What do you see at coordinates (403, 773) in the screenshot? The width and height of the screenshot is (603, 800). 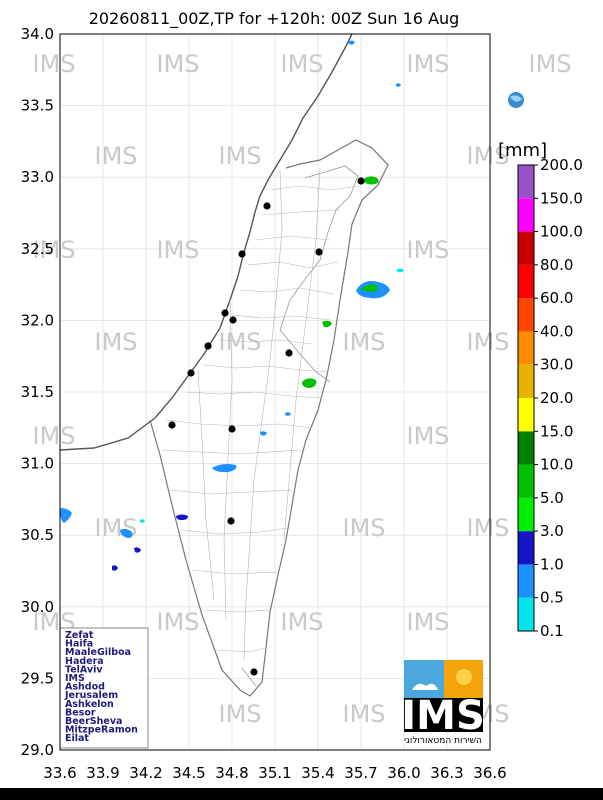 I see `x-tick-label: 36.0` at bounding box center [403, 773].